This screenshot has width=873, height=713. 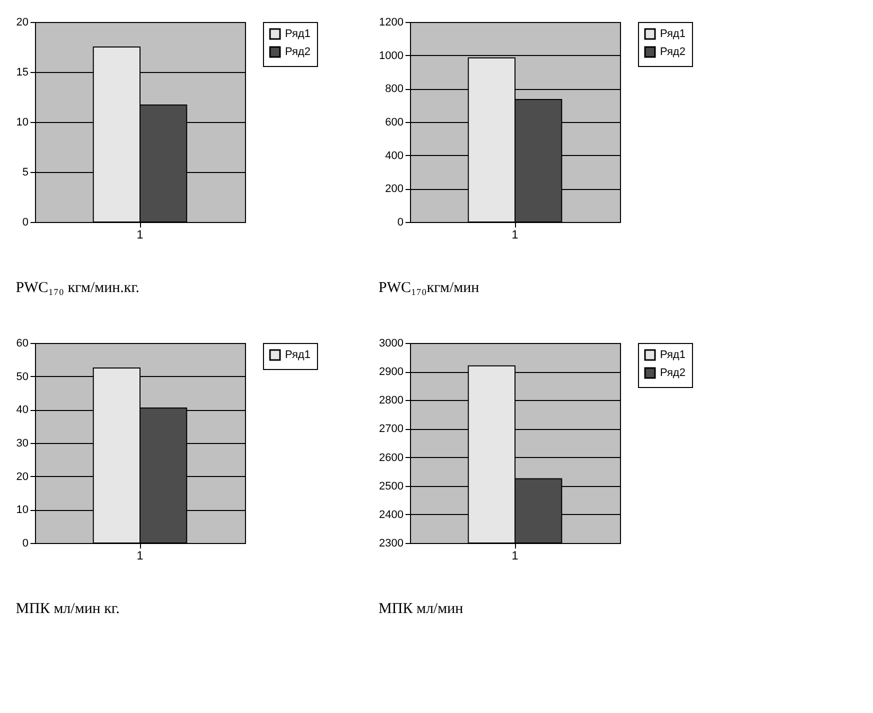 I want to click on y-tick-label: 200, so click(x=394, y=189).